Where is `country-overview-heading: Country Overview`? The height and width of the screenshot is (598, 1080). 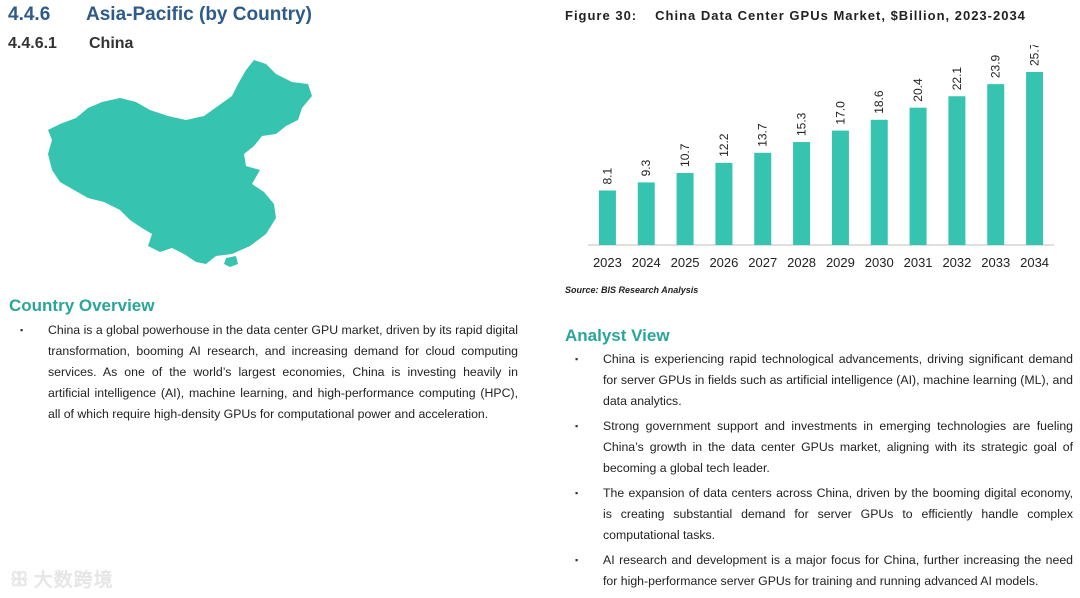 country-overview-heading: Country Overview is located at coordinates (82, 305).